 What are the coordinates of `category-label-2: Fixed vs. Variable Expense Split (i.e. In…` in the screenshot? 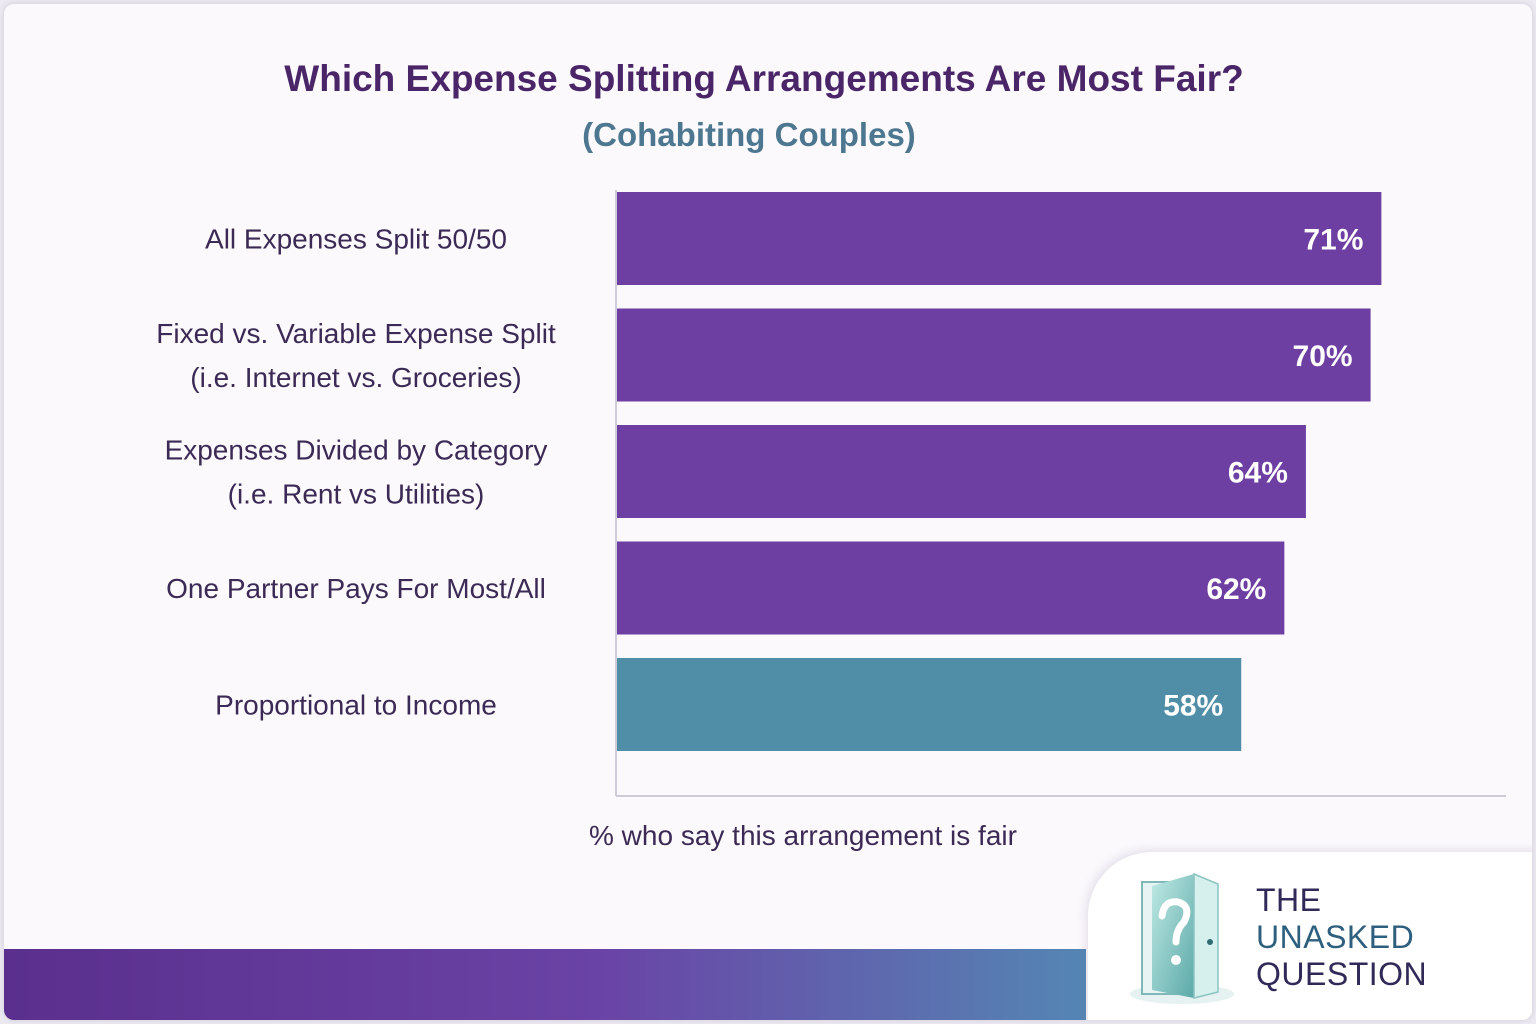 It's located at (356, 355).